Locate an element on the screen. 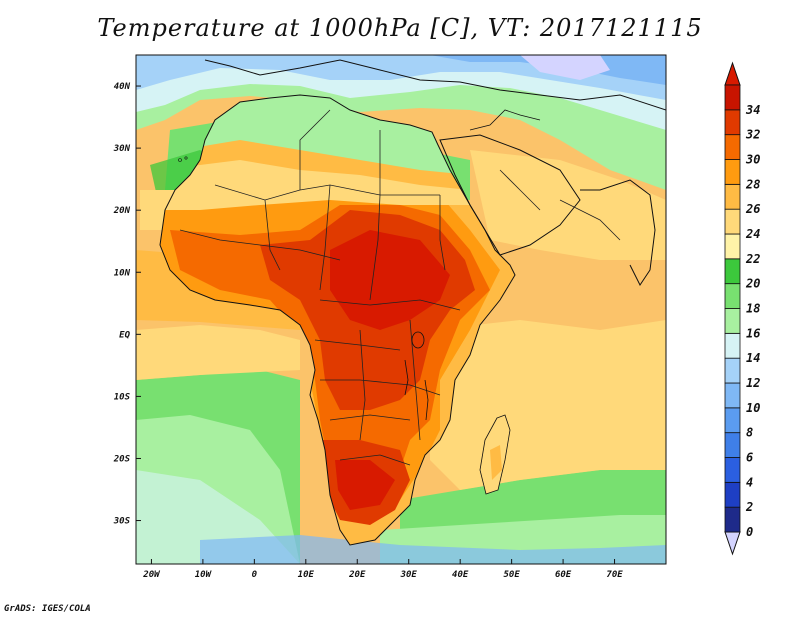 The image size is (800, 618). colorbar-label: 24 is located at coordinates (752, 234).